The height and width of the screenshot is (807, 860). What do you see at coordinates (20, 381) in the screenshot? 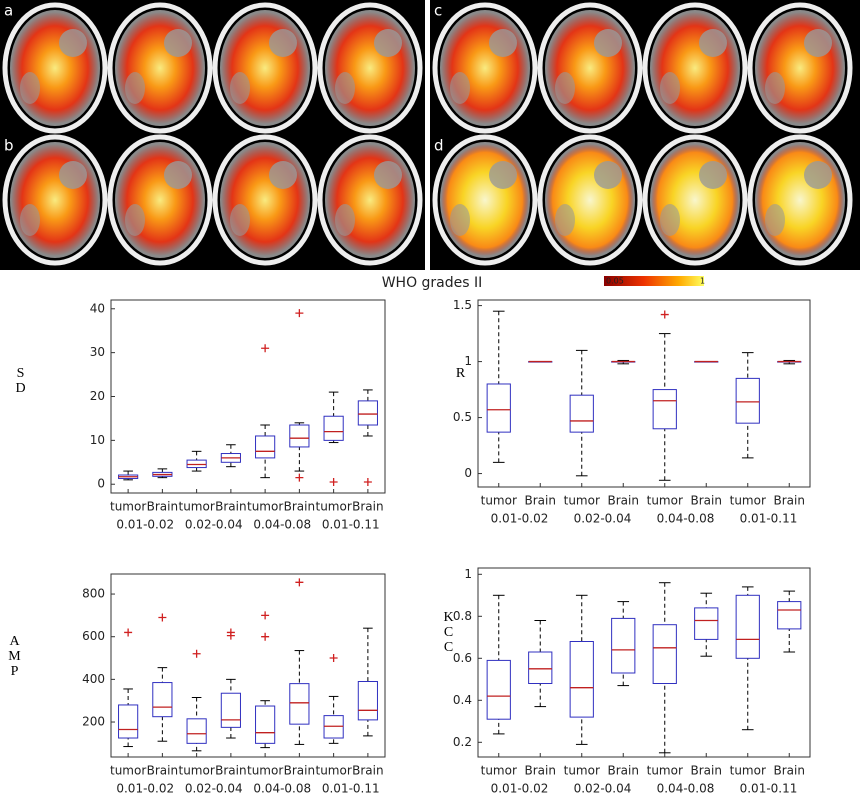
I see `y-axis-label: SD` at bounding box center [20, 381].